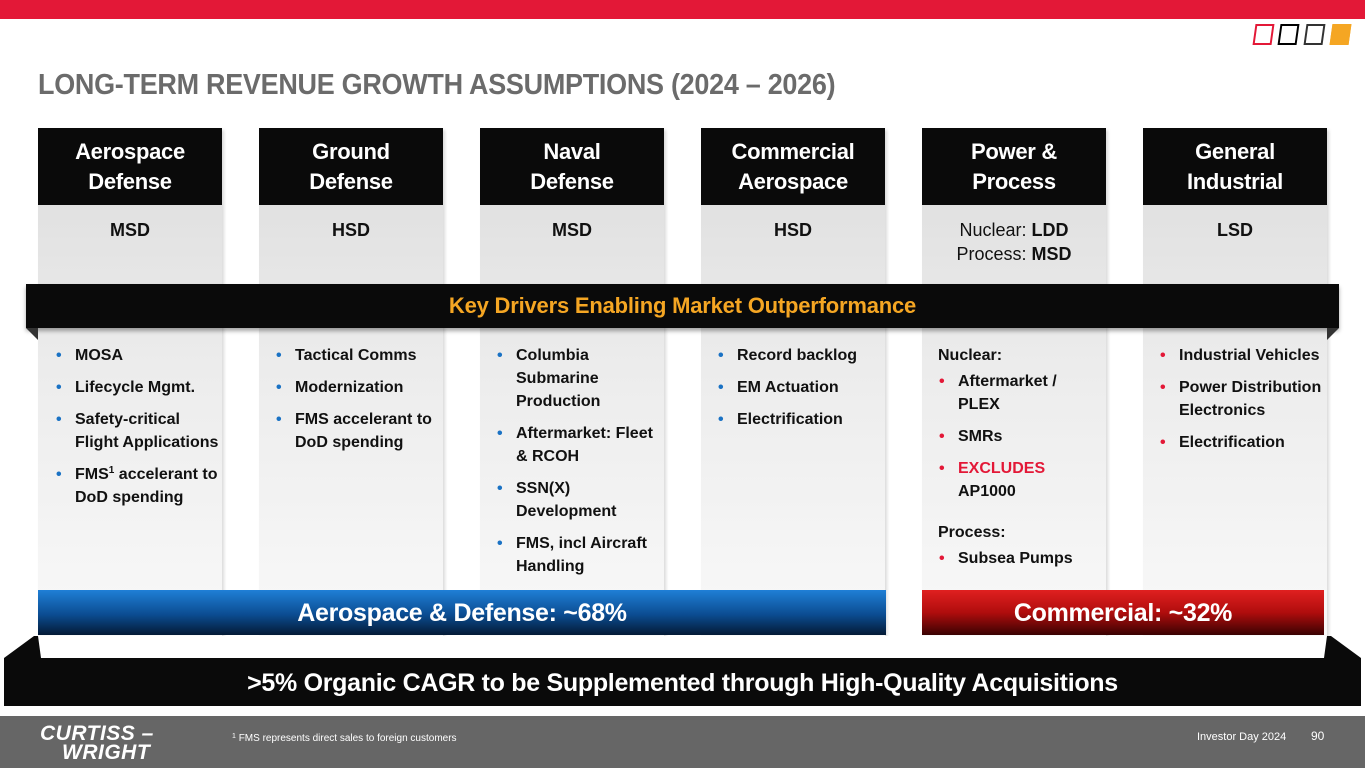  Describe the element at coordinates (1123, 612) in the screenshot. I see `commercial-share-bar: Commercial: ~32%` at that location.